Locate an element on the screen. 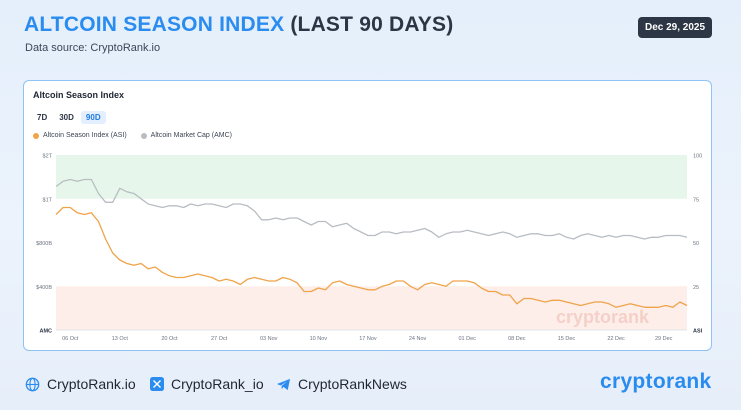 Image resolution: width=741 pixels, height=410 pixels. range-30d-button: 30D is located at coordinates (66, 117).